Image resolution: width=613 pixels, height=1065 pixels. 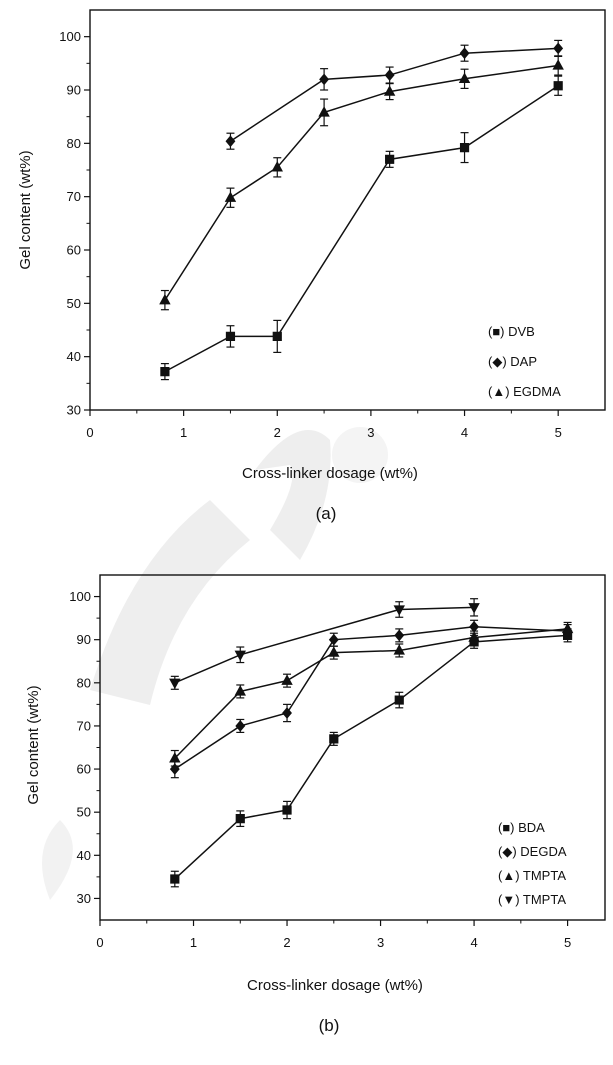 What do you see at coordinates (84, 898) in the screenshot?
I see `panel-b-y-tick-label: 30` at bounding box center [84, 898].